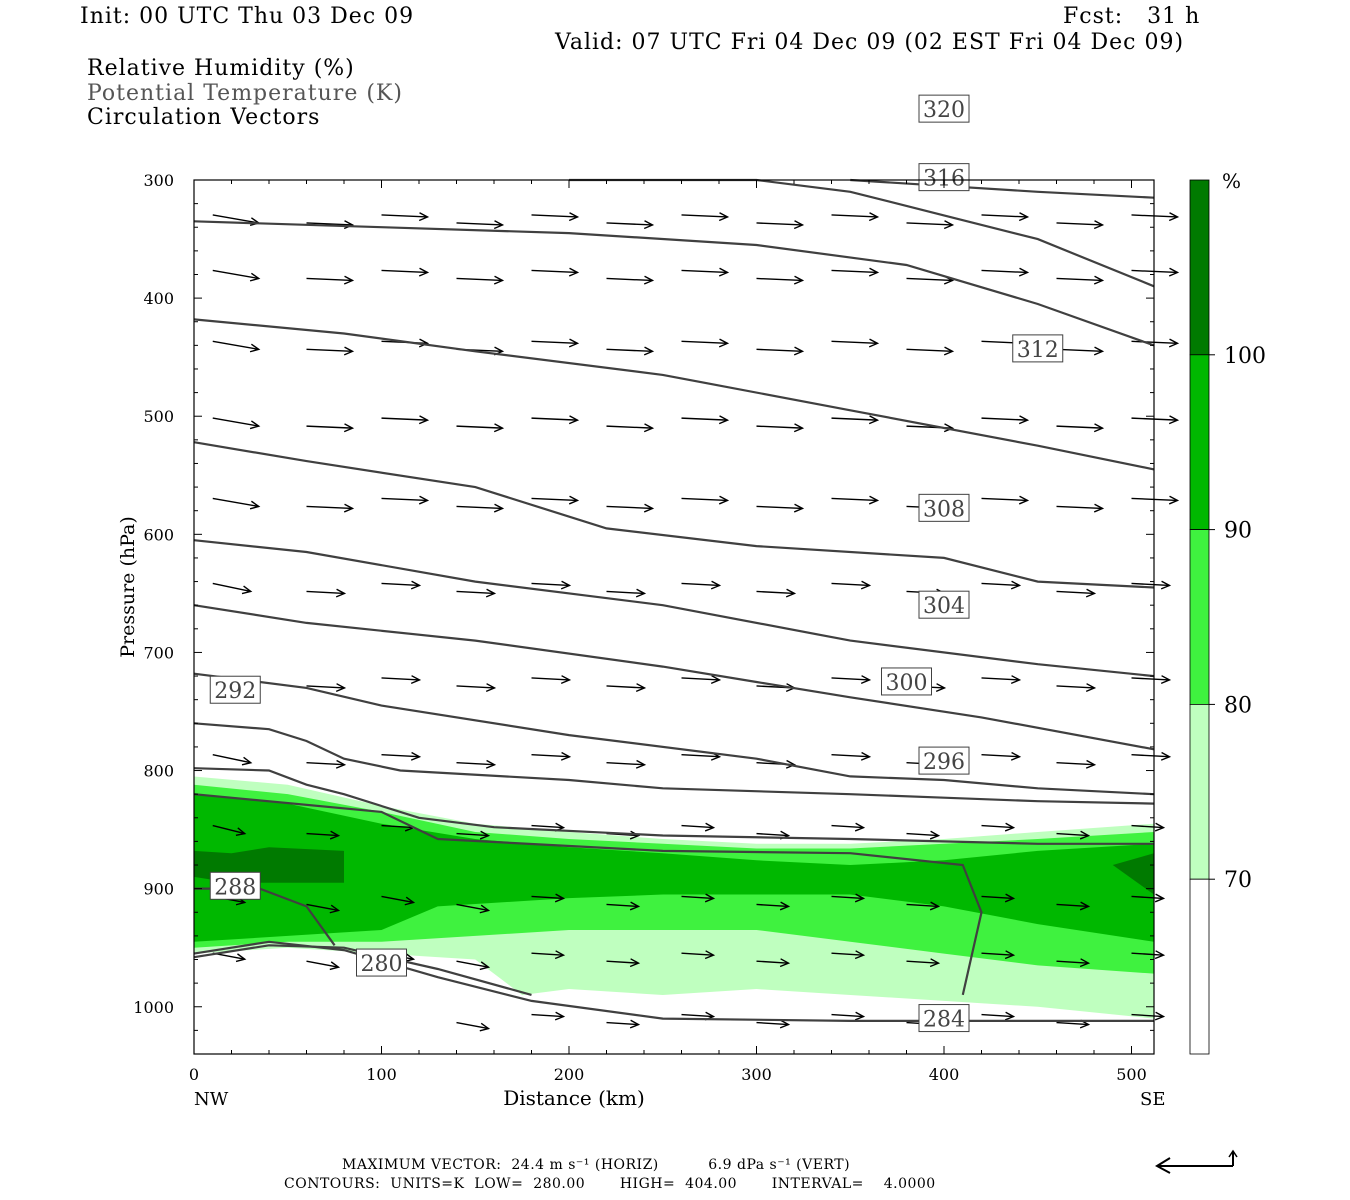 The width and height of the screenshot is (1350, 1200). Describe the element at coordinates (944, 604) in the screenshot. I see `theta-label-box` at that location.